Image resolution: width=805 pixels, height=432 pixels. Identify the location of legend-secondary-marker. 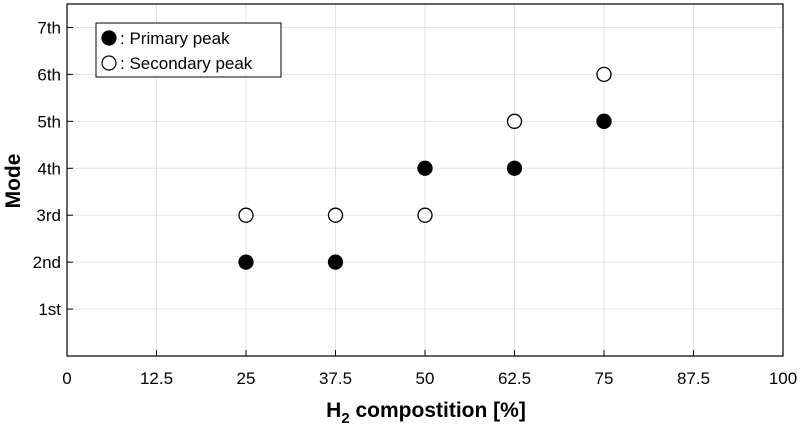
(109, 63).